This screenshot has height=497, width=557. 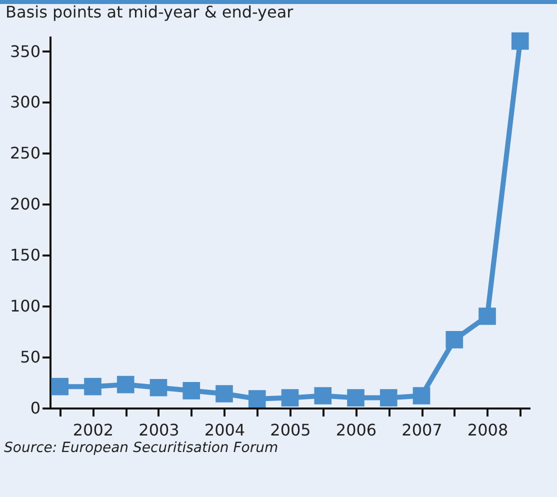 I want to click on y-tick-label: 350, so click(x=25, y=51).